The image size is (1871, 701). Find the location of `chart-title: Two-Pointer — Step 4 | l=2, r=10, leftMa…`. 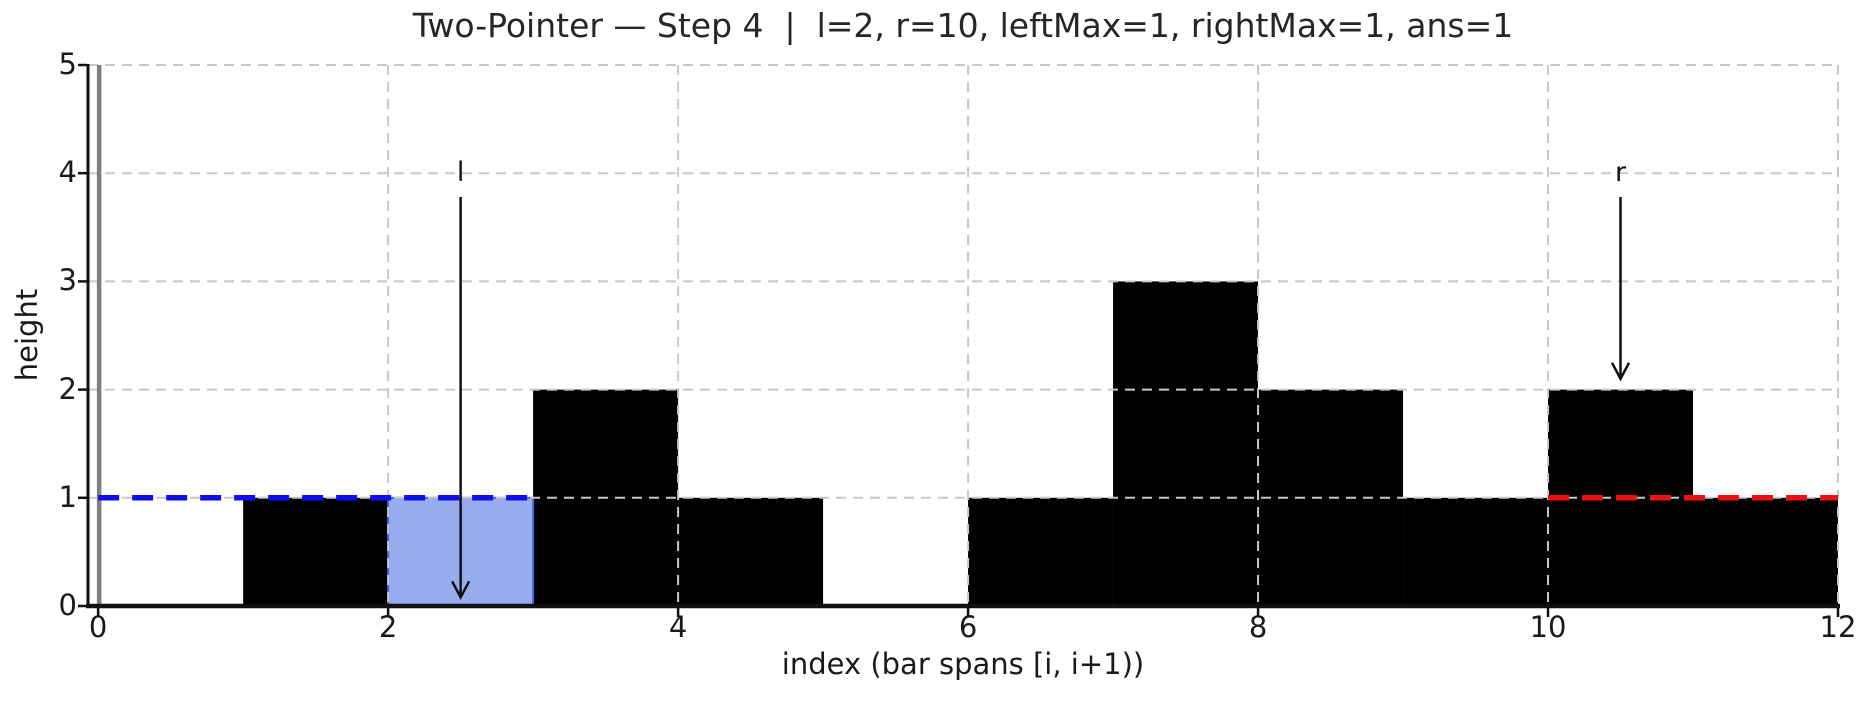

chart-title: Two-Pointer — Step 4 | l=2, r=10, leftMa… is located at coordinates (963, 25).